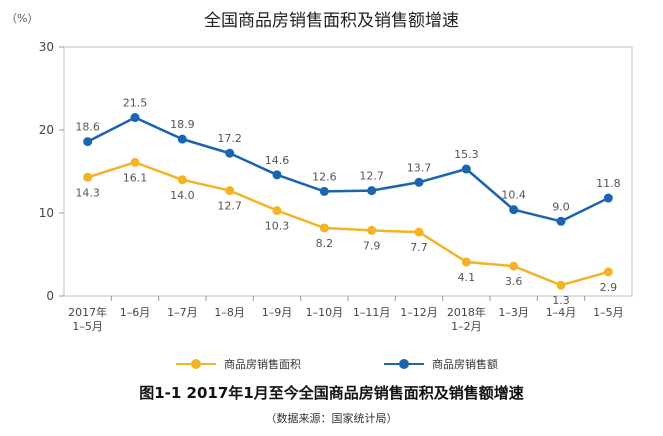 Image resolution: width=663 pixels, height=436 pixels. I want to click on legend-dot-sales, so click(404, 364).